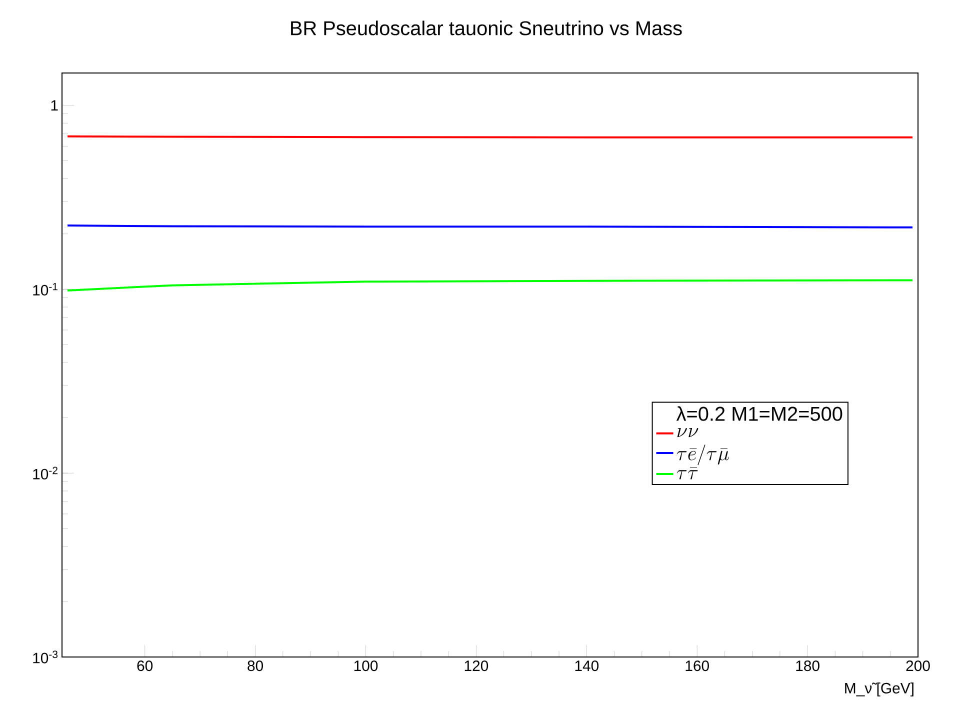 This screenshot has width=972, height=714. I want to click on x-tick-label: 60, so click(145, 666).